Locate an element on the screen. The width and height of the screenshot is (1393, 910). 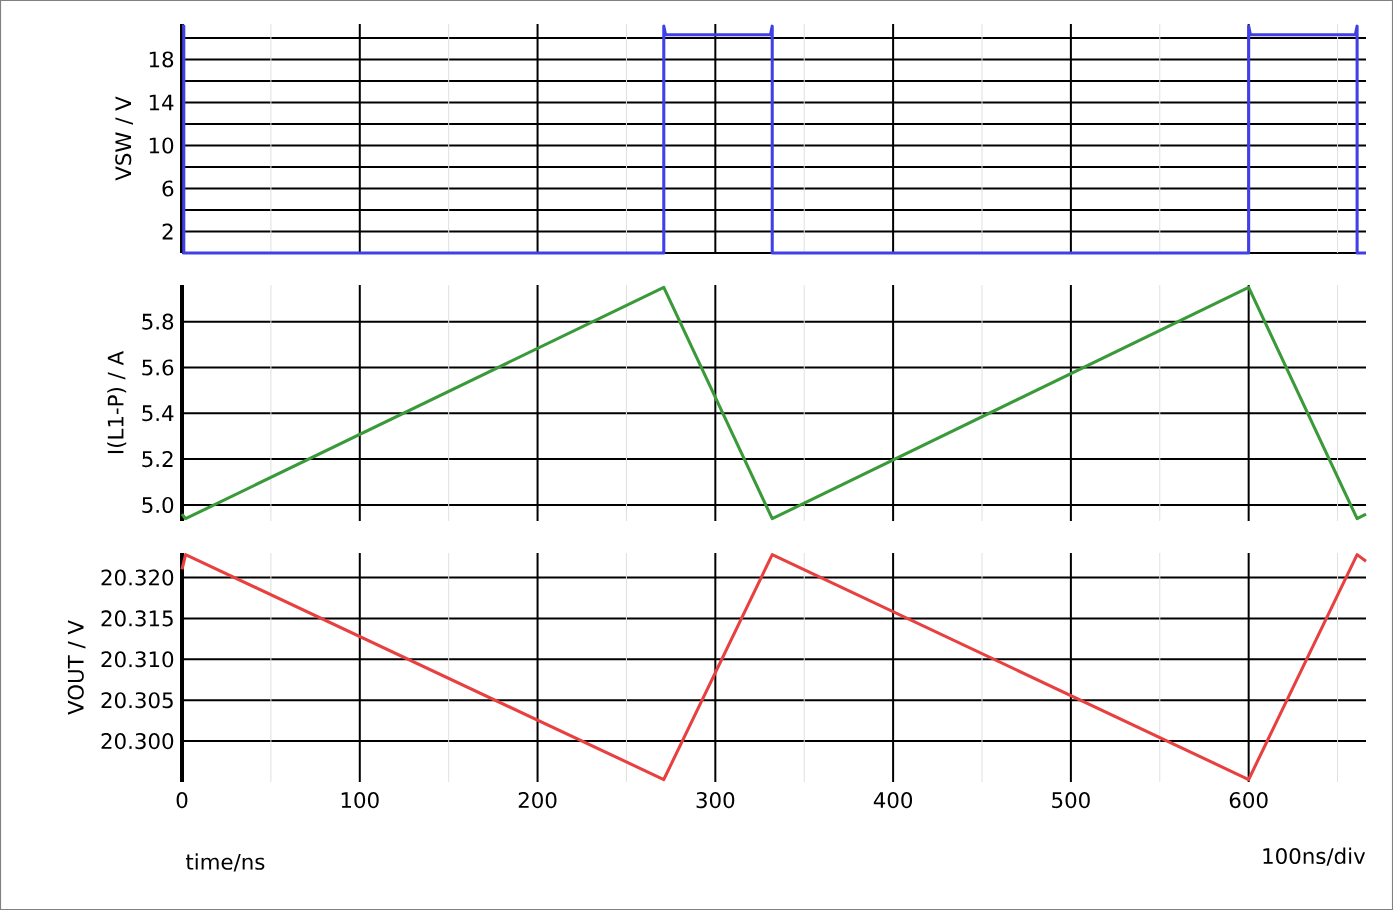
y-axis-title: I(L1-P) / A is located at coordinates (117, 402).